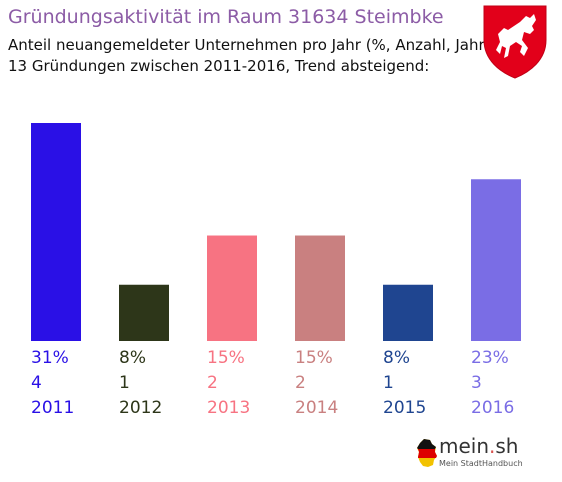 The image size is (562, 482). Describe the element at coordinates (53, 408) in the screenshot. I see `year-label-2011: 2011` at that location.